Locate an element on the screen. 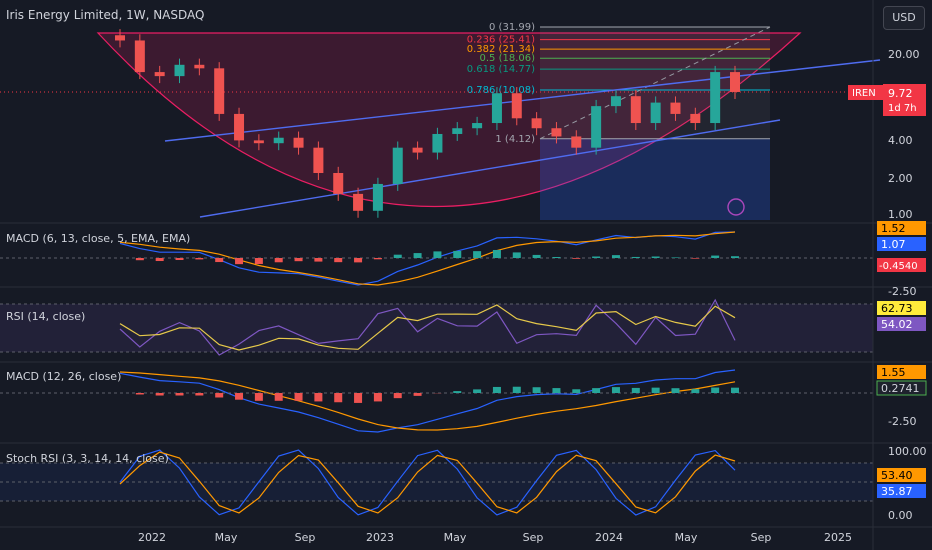  time-label: May is located at coordinates (686, 537).